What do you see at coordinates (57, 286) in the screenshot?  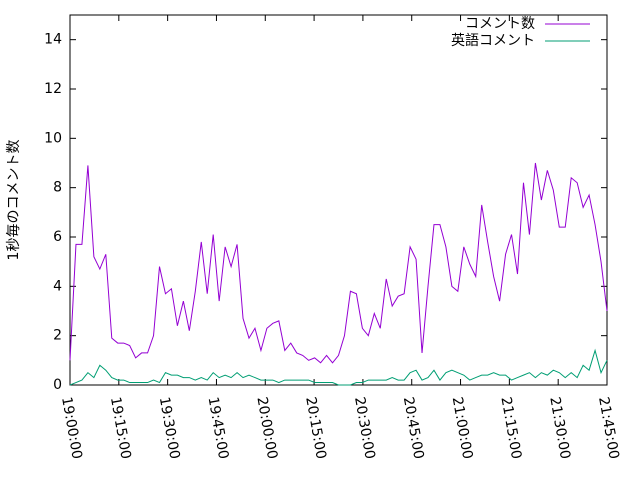 I see `y-tick-label: 4` at bounding box center [57, 286].